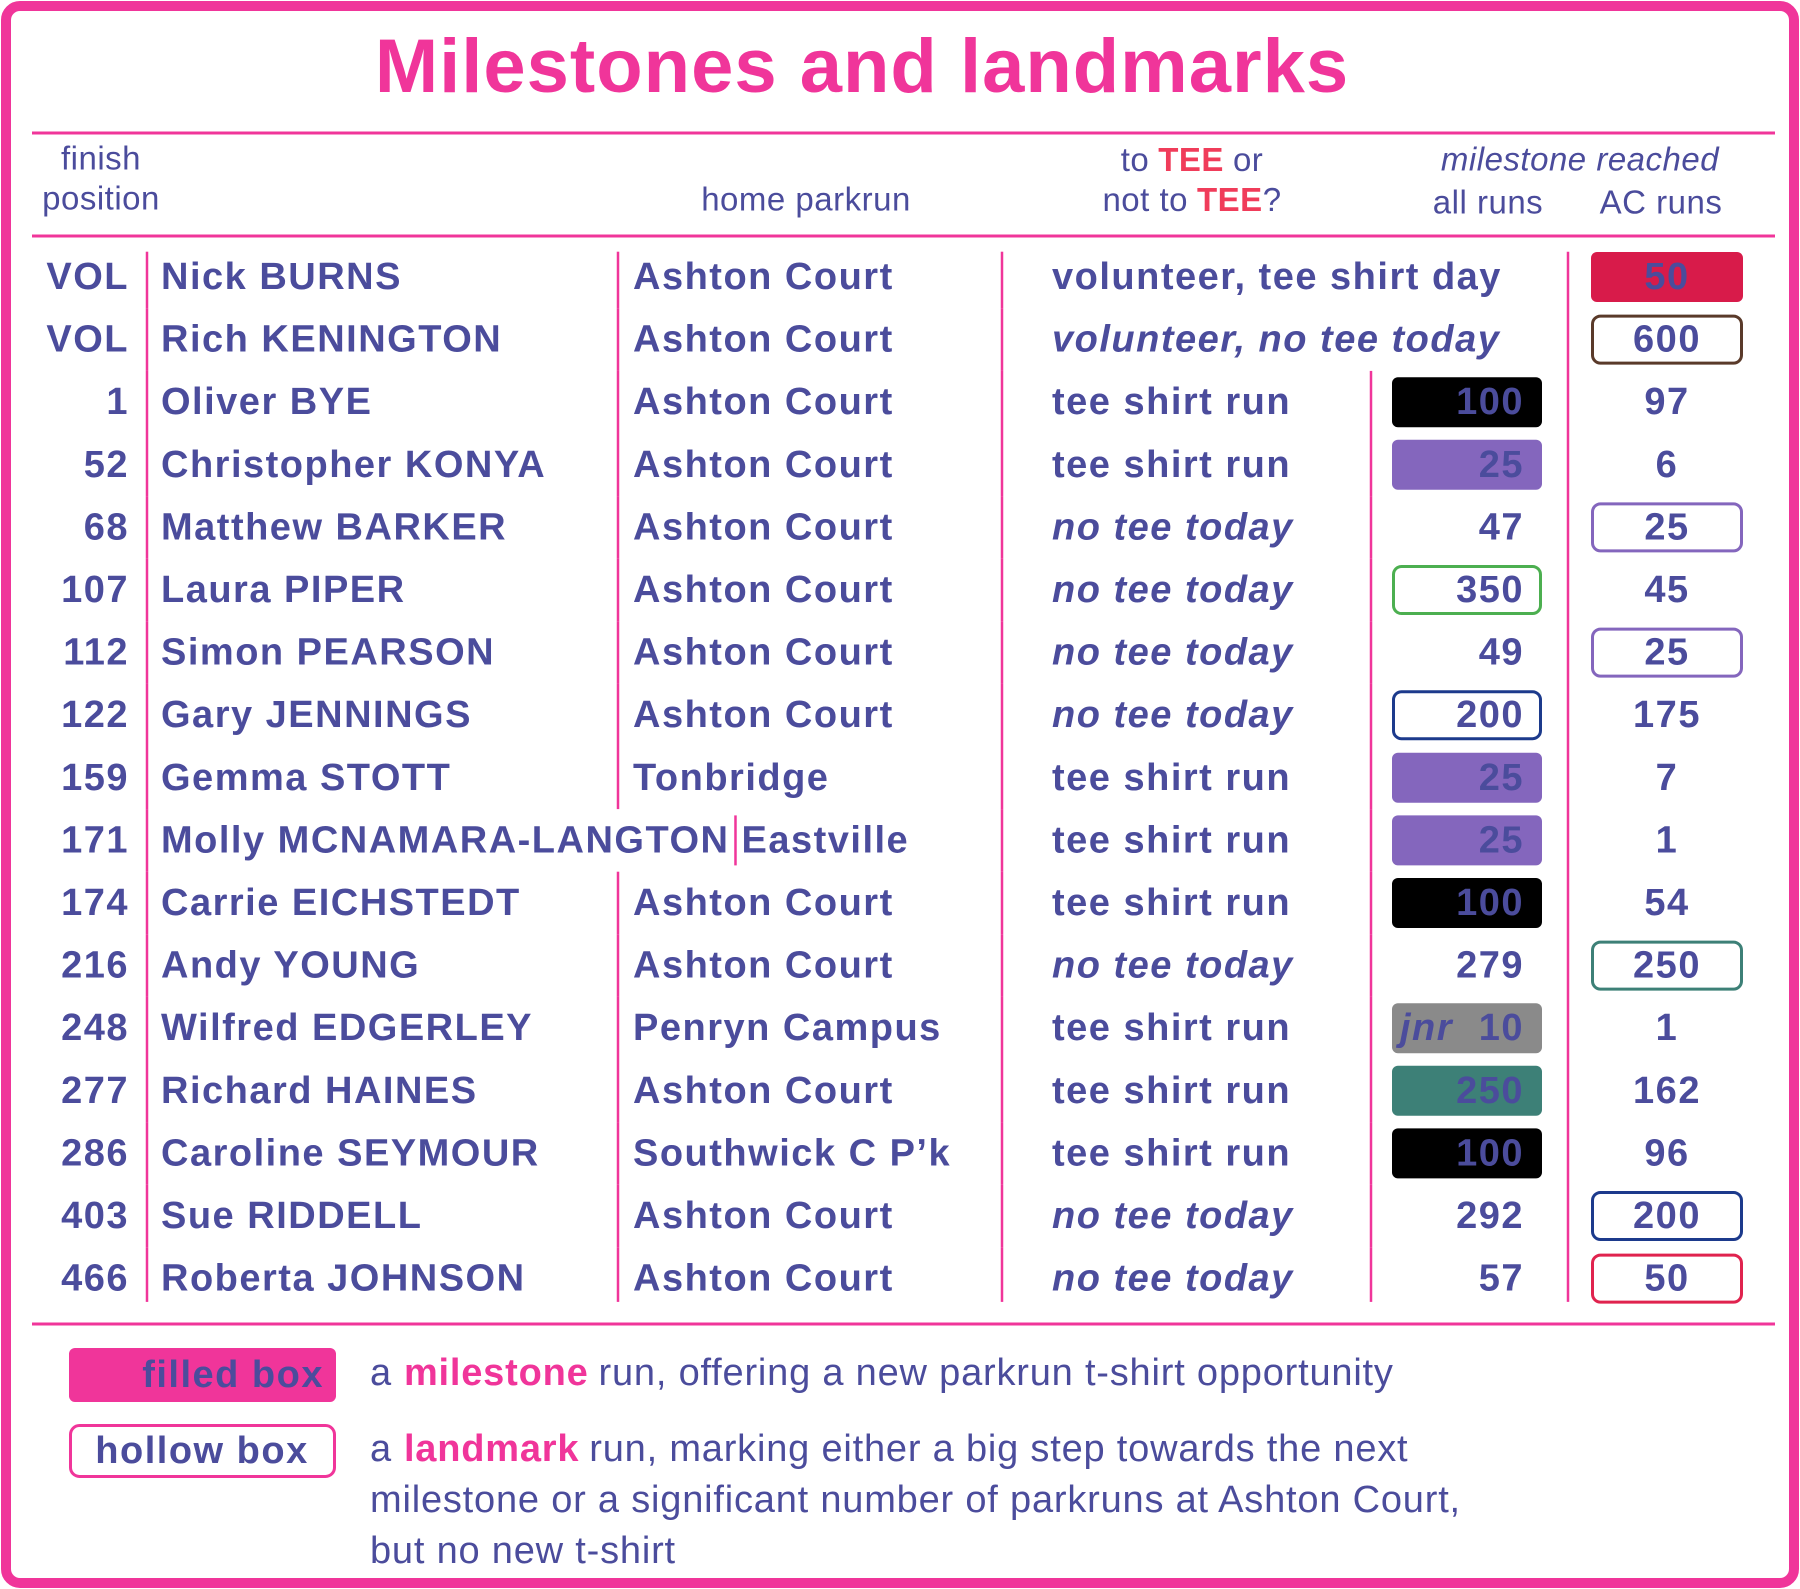  Describe the element at coordinates (1501, 653) in the screenshot. I see `run-count: 49` at that location.